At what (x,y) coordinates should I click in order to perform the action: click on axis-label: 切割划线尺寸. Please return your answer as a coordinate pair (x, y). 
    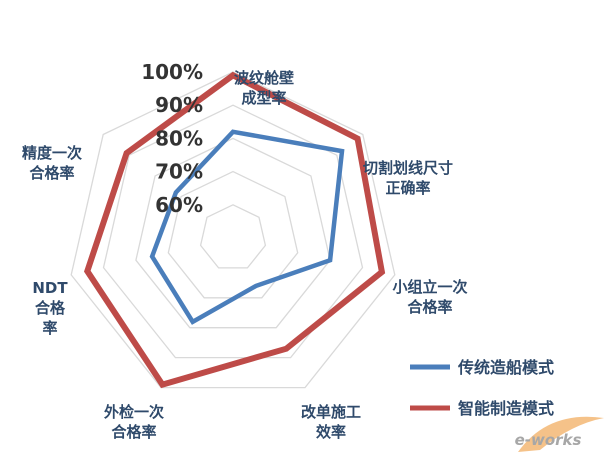
    Looking at the image, I should click on (408, 168).